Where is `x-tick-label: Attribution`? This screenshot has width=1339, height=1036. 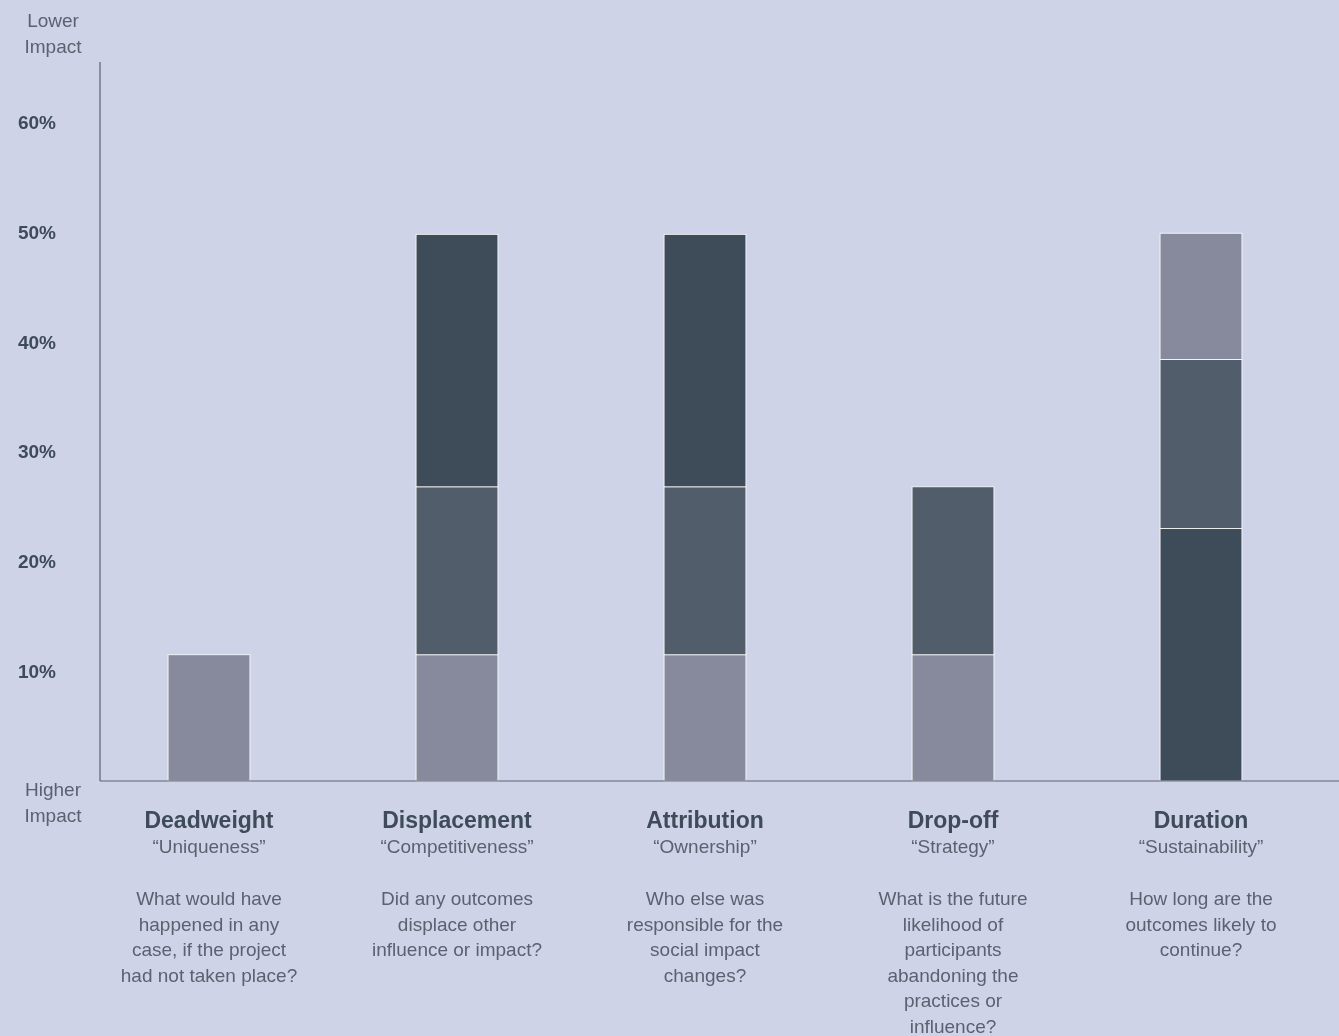 x-tick-label: Attribution is located at coordinates (705, 820).